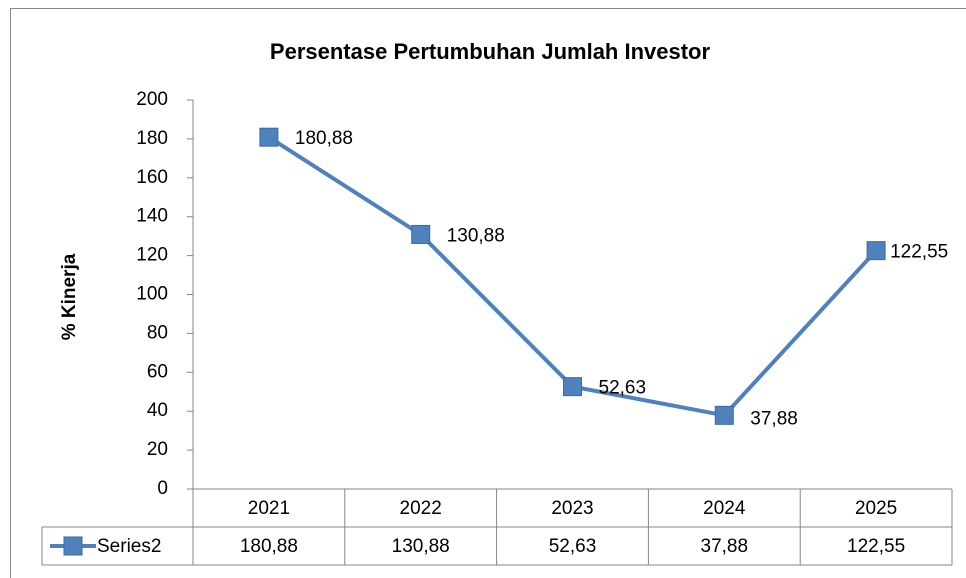 Image resolution: width=966 pixels, height=578 pixels. I want to click on y-tick-label: 120, so click(152, 255).